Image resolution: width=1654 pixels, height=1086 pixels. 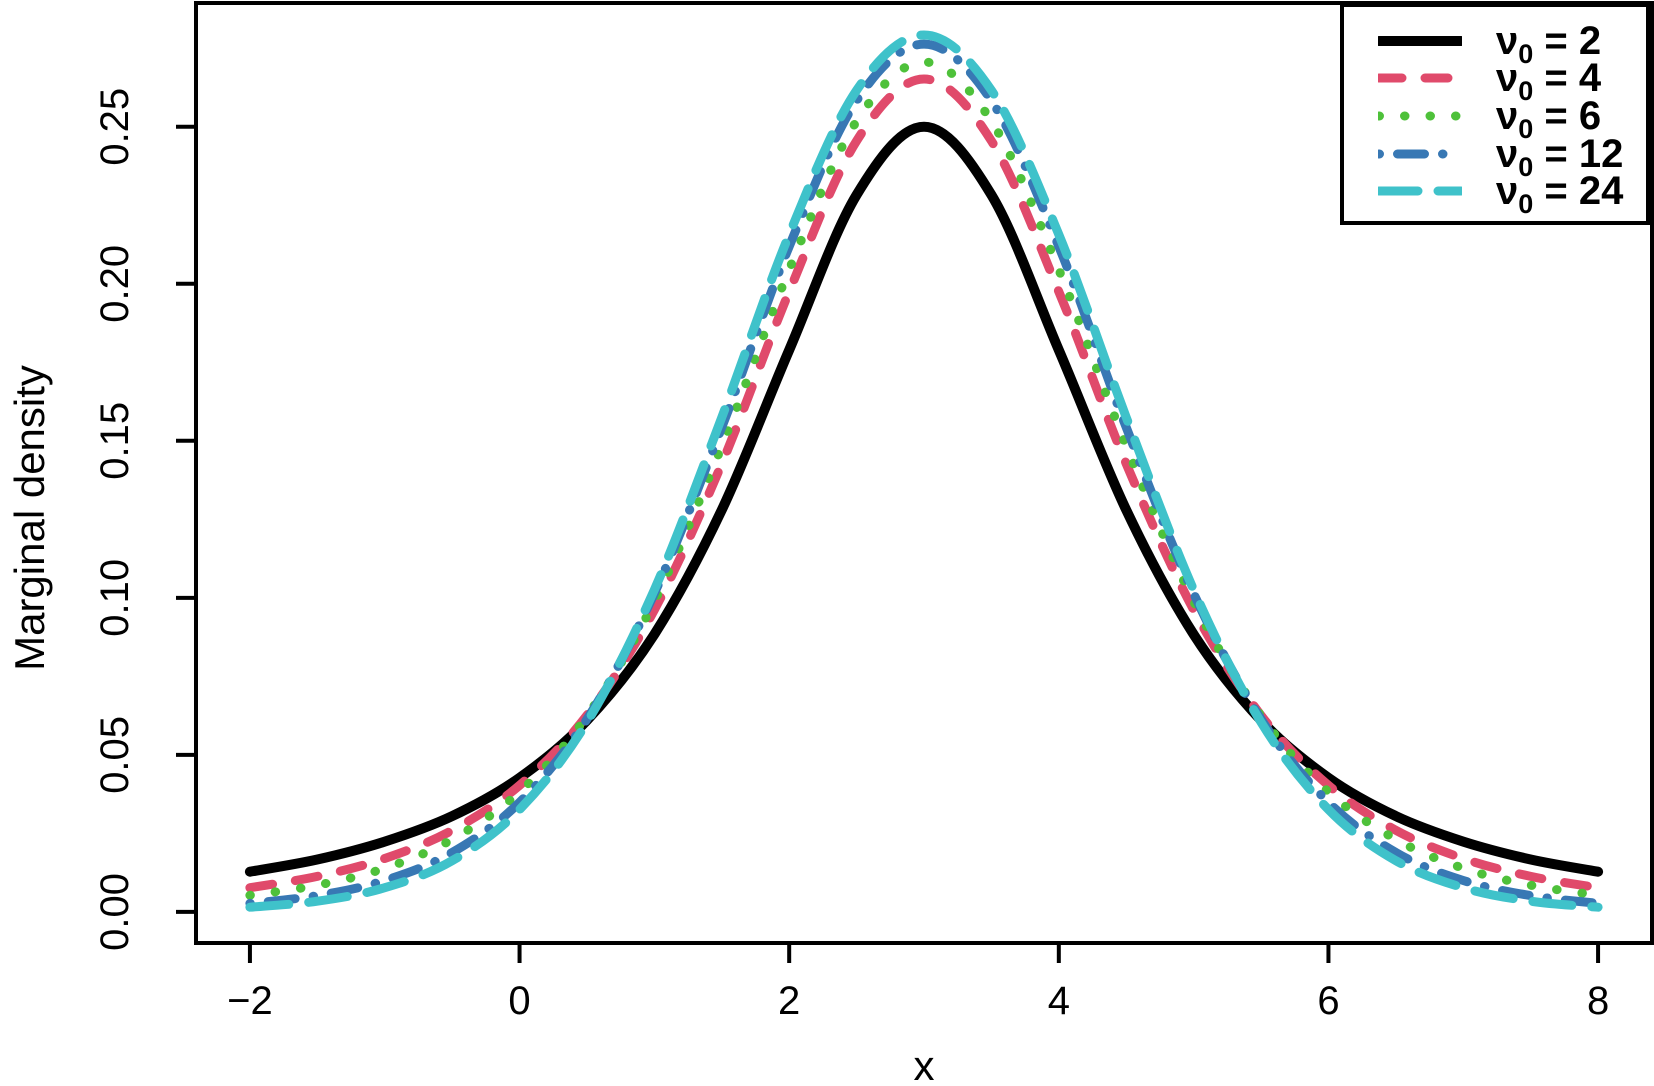 What do you see at coordinates (115, 755) in the screenshot?
I see `y-tick-label: 0.05` at bounding box center [115, 755].